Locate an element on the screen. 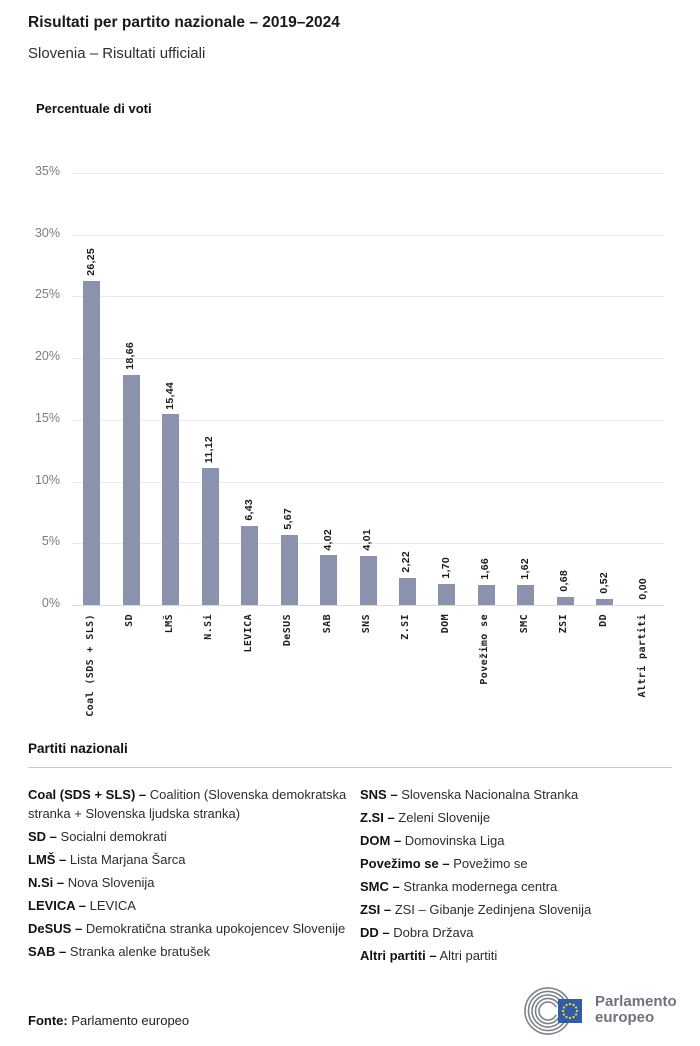 This screenshot has height=1046, width=700. bar-value-label: 0,52 is located at coordinates (603, 582).